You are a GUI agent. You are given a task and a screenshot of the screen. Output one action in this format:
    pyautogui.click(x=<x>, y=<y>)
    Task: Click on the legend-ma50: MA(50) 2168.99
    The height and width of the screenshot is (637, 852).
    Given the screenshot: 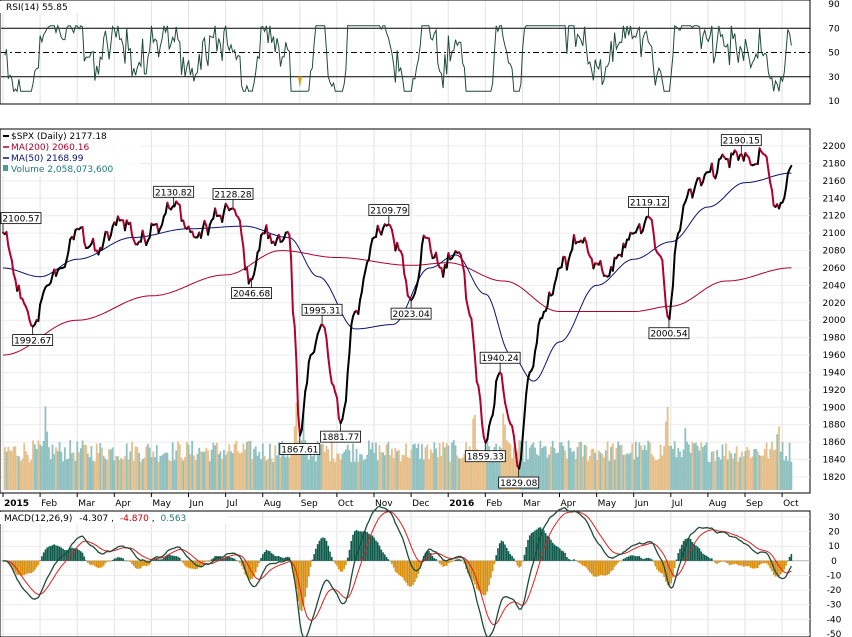 What is the action you would take?
    pyautogui.click(x=47, y=159)
    